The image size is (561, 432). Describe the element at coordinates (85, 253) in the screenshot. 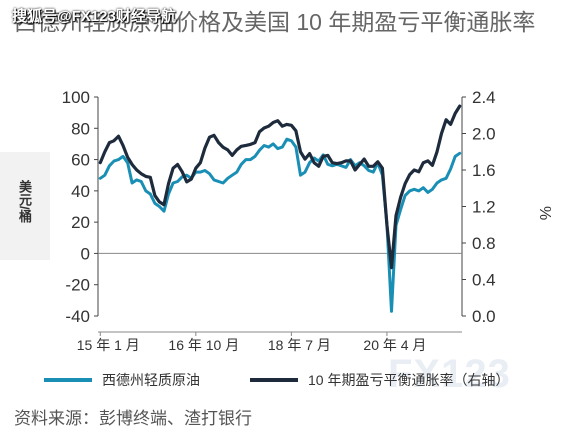

I see `left-tick-label: 0` at that location.